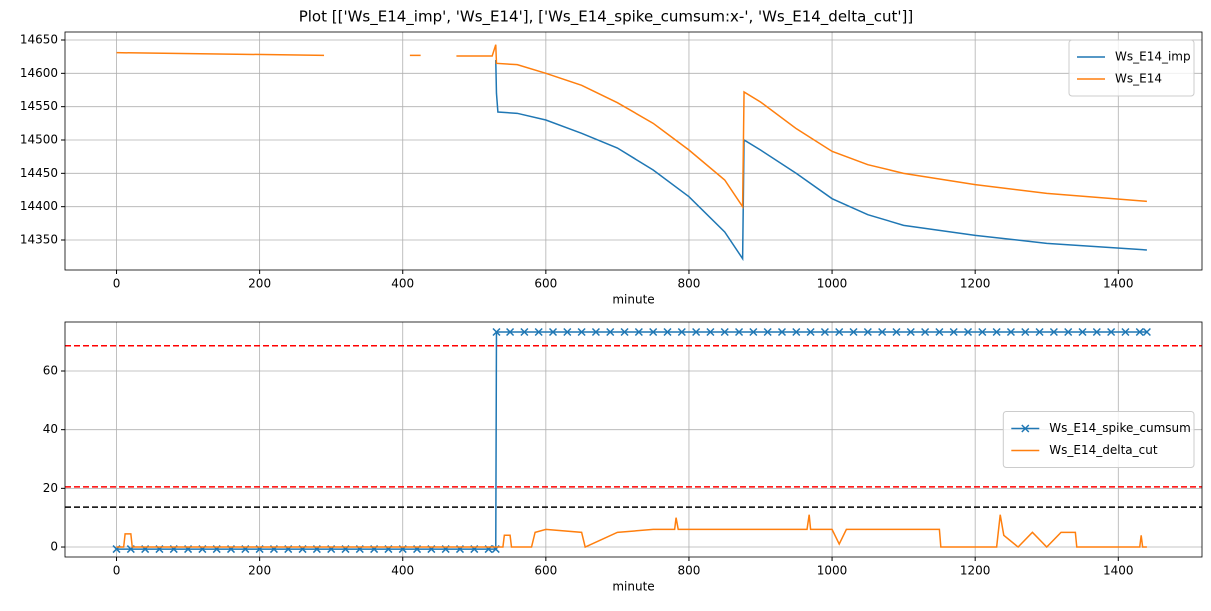  I want to click on y-tick-label: 20, so click(50, 488).